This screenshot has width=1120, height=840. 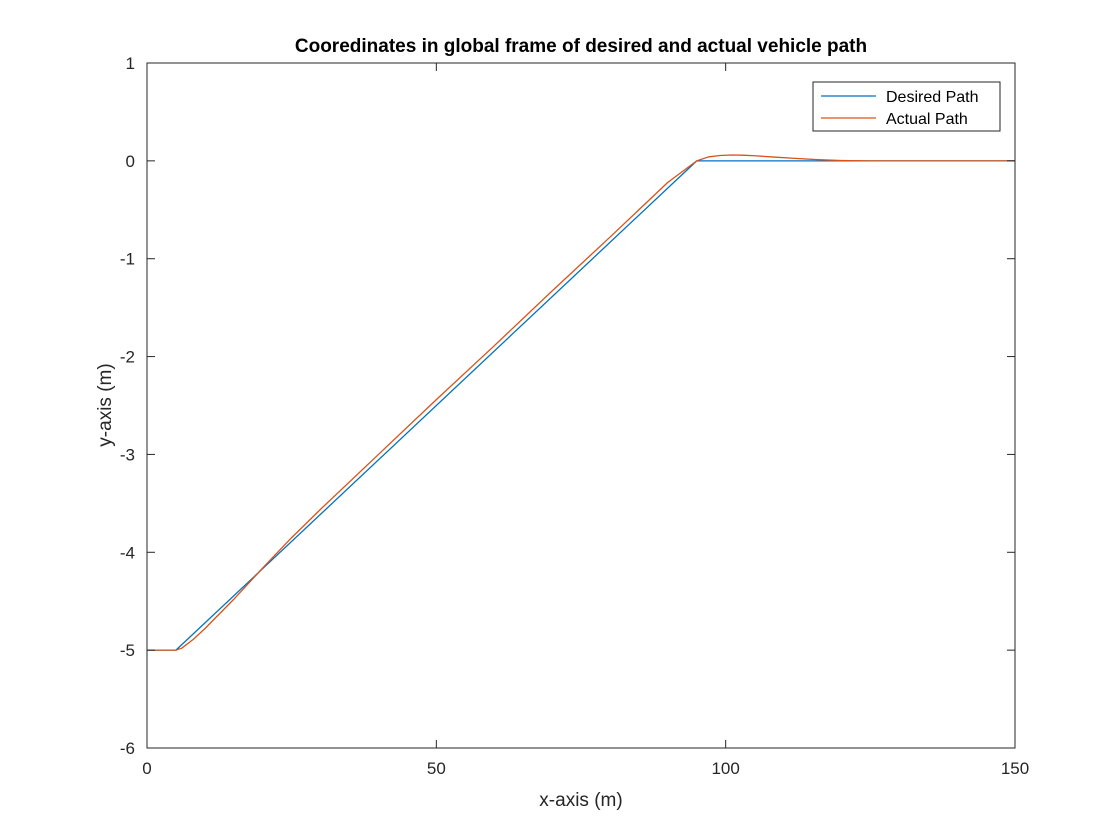 I want to click on x-axis-label: x-axis (m), so click(x=580, y=800).